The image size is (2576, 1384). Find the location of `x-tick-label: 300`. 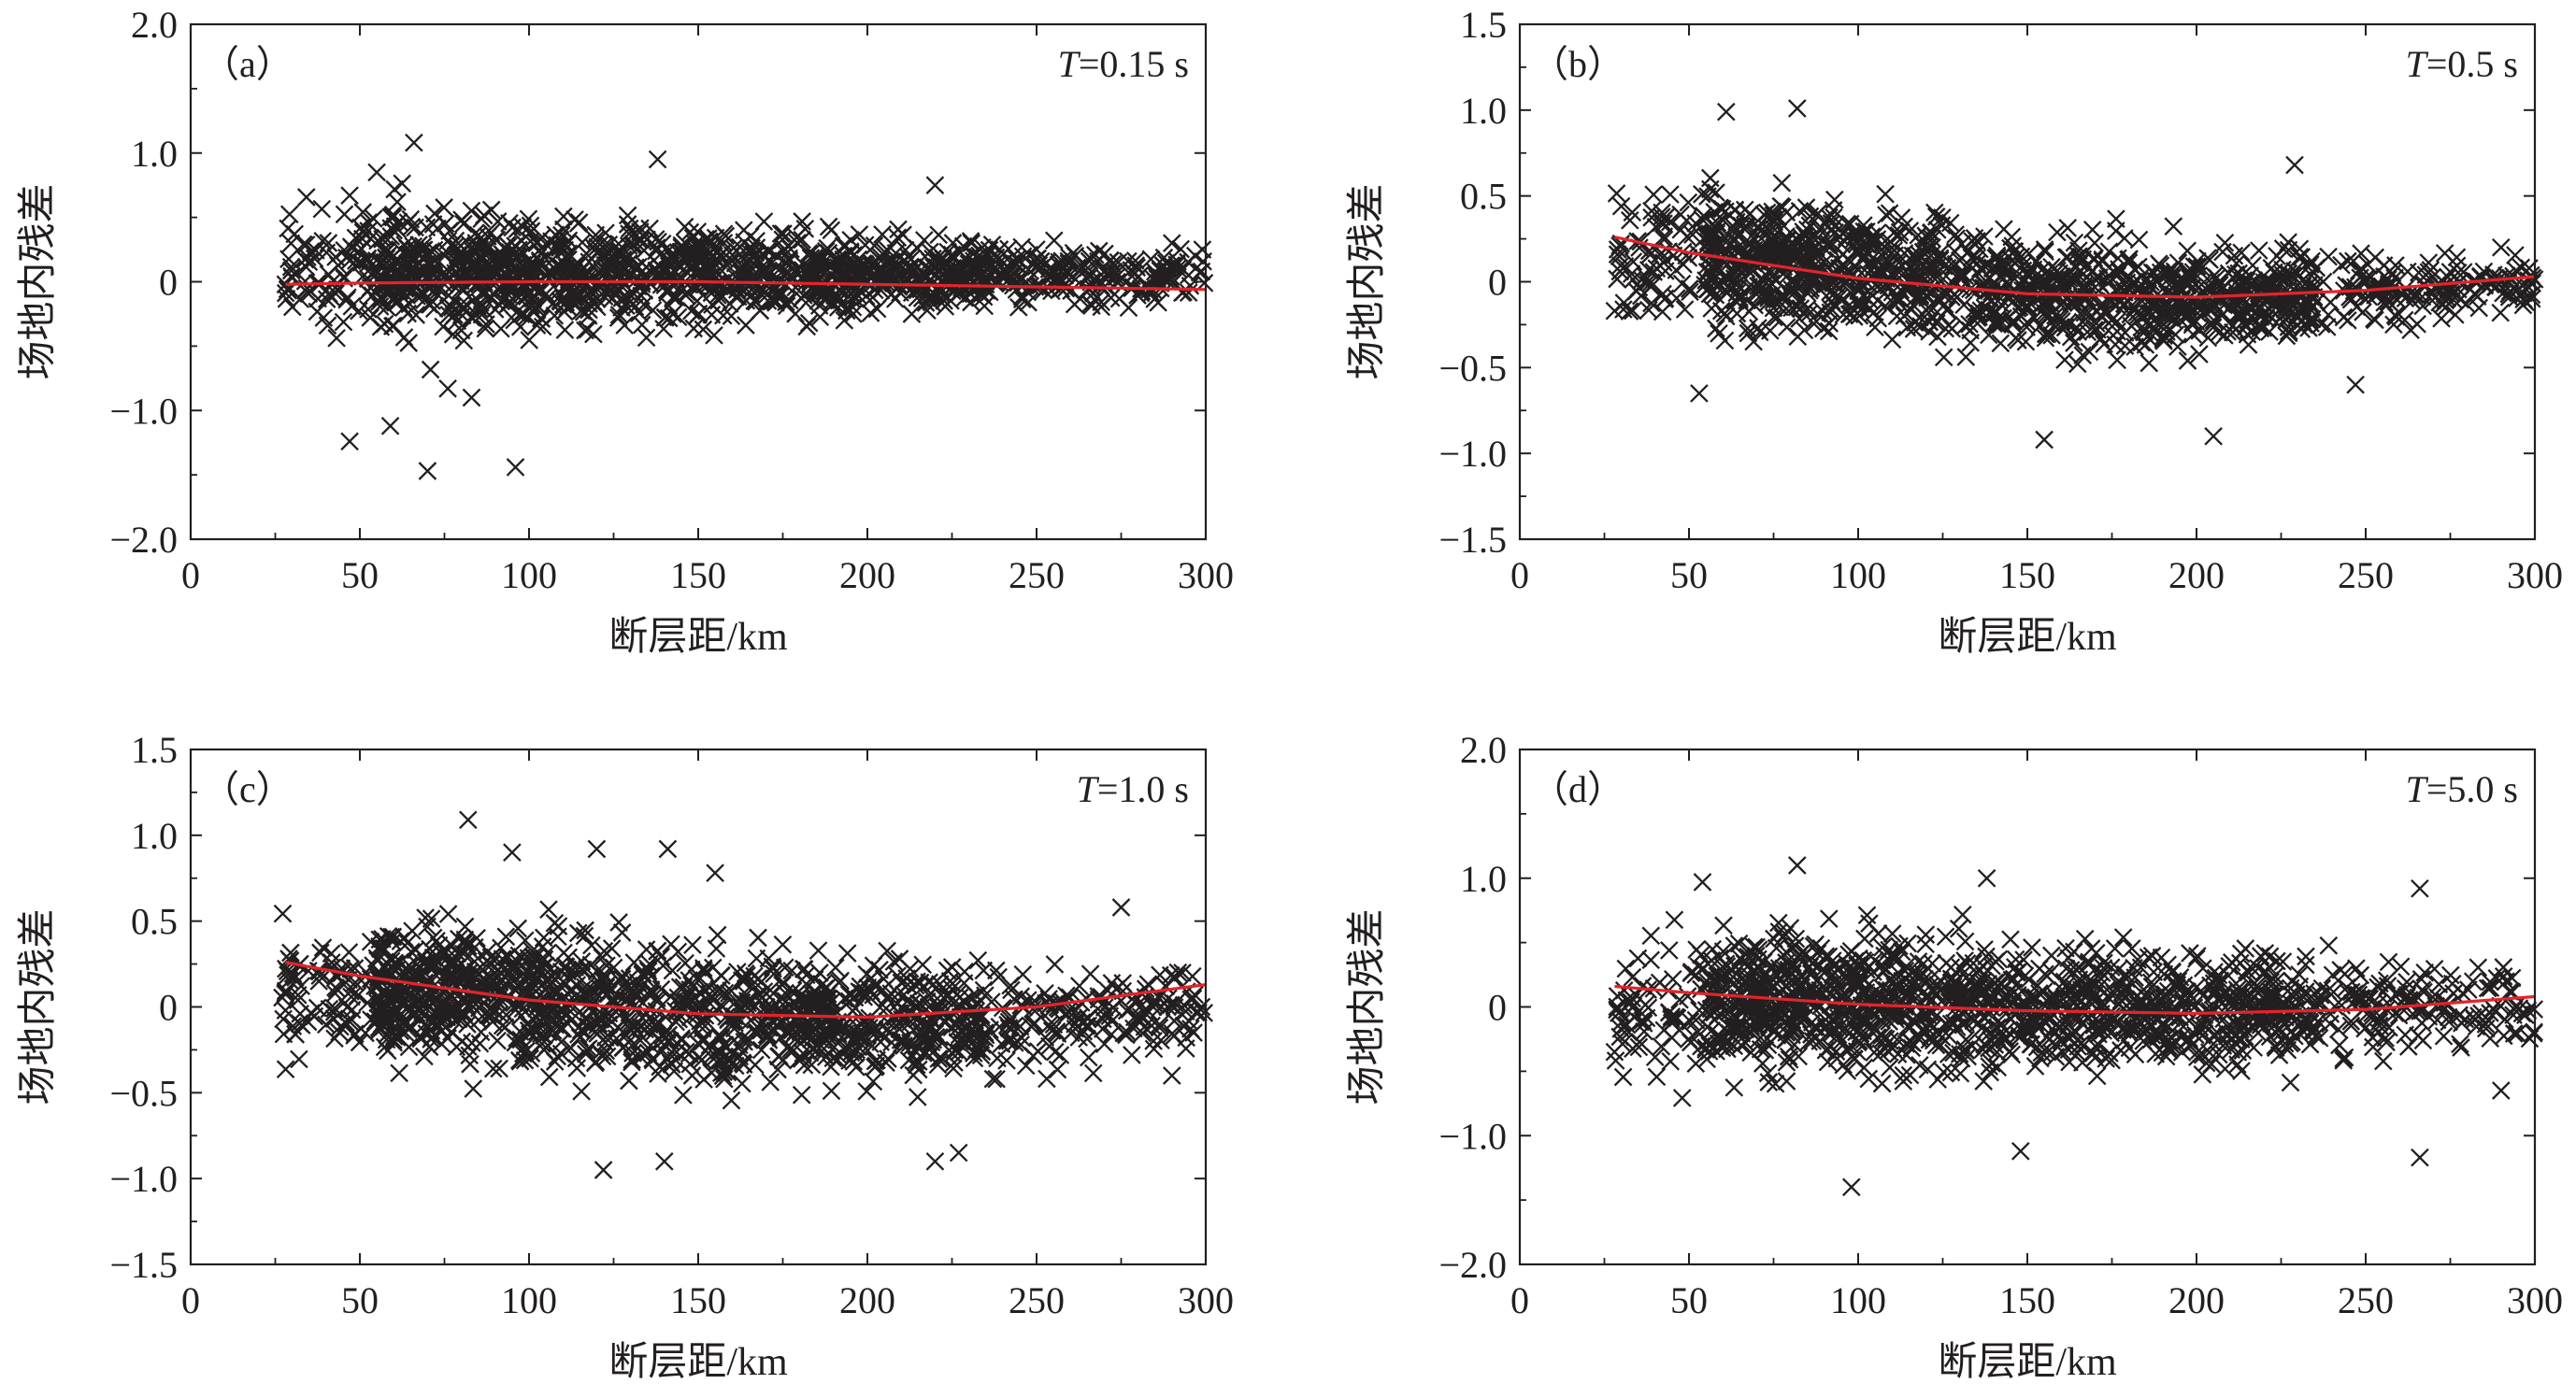

x-tick-label: 300 is located at coordinates (1206, 1300).